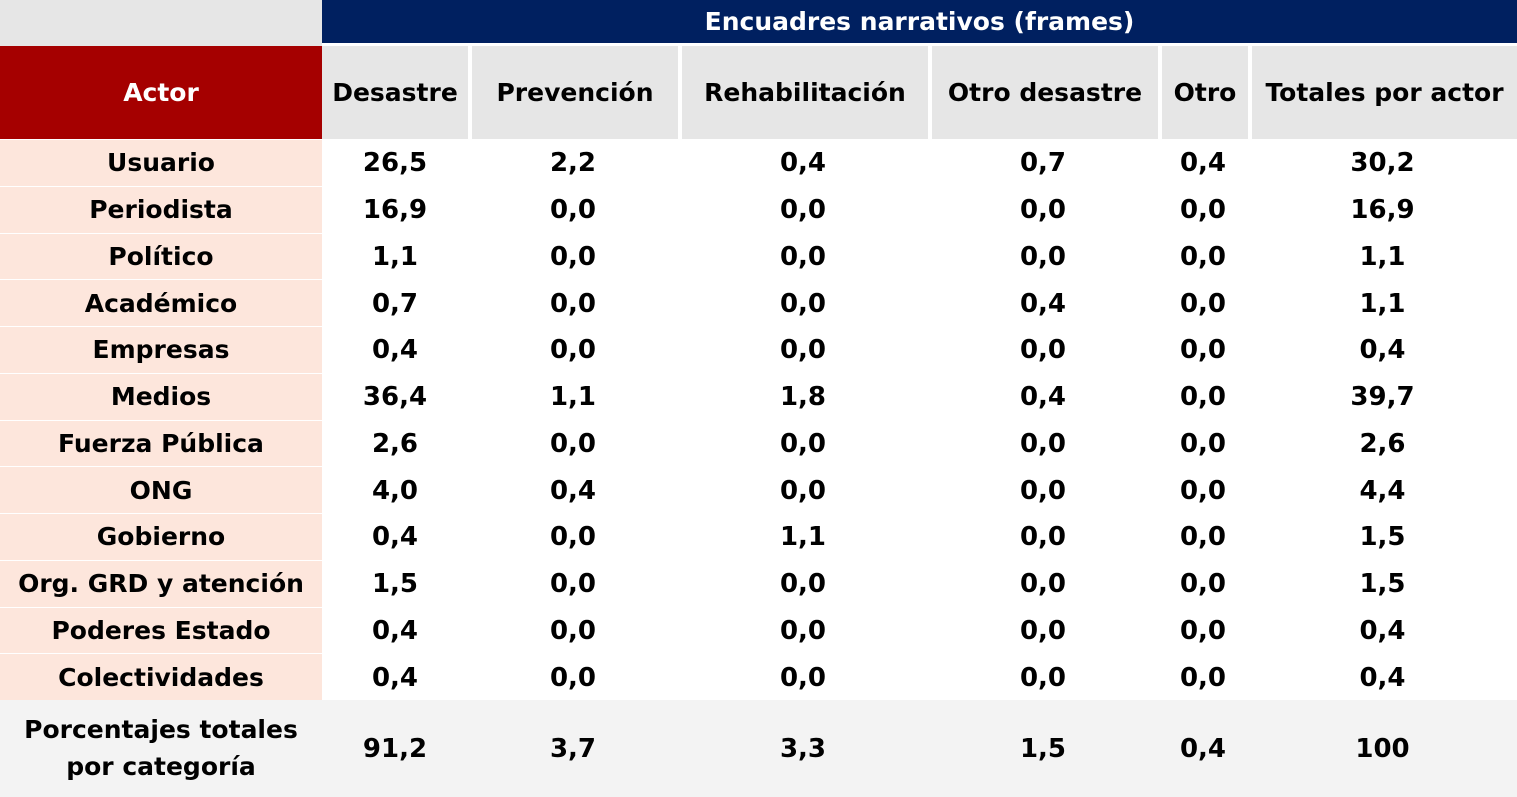 This screenshot has width=1517, height=797. I want to click on footer-value-cell: 1,5, so click(1043, 748).